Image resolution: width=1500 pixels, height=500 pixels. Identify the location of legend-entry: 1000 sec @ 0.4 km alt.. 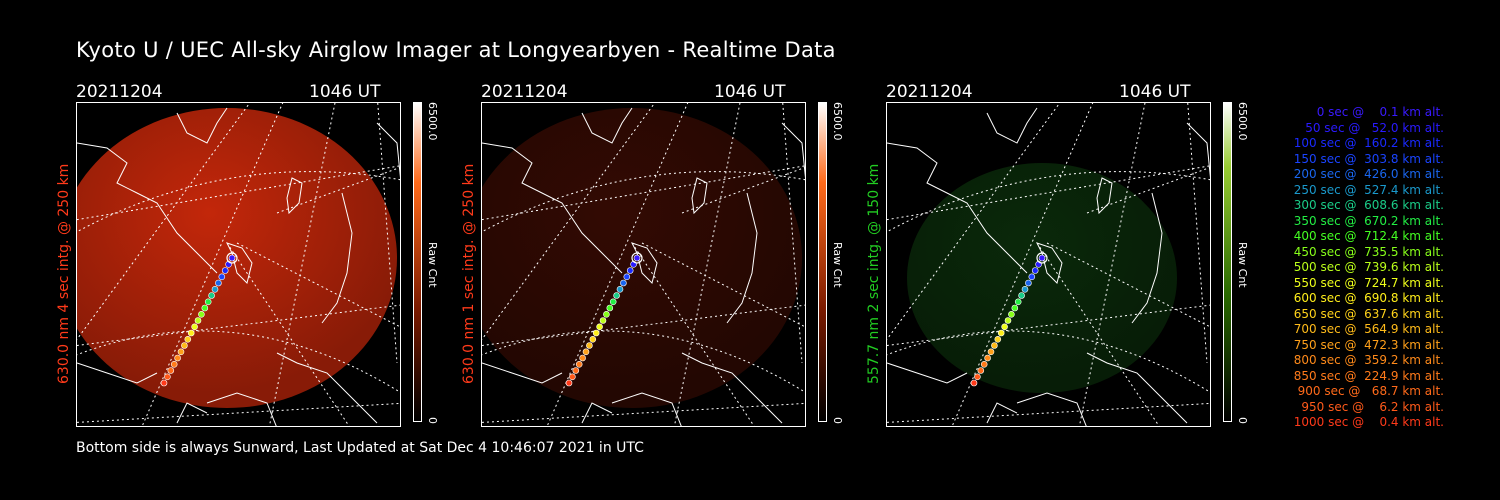
(1368, 422).